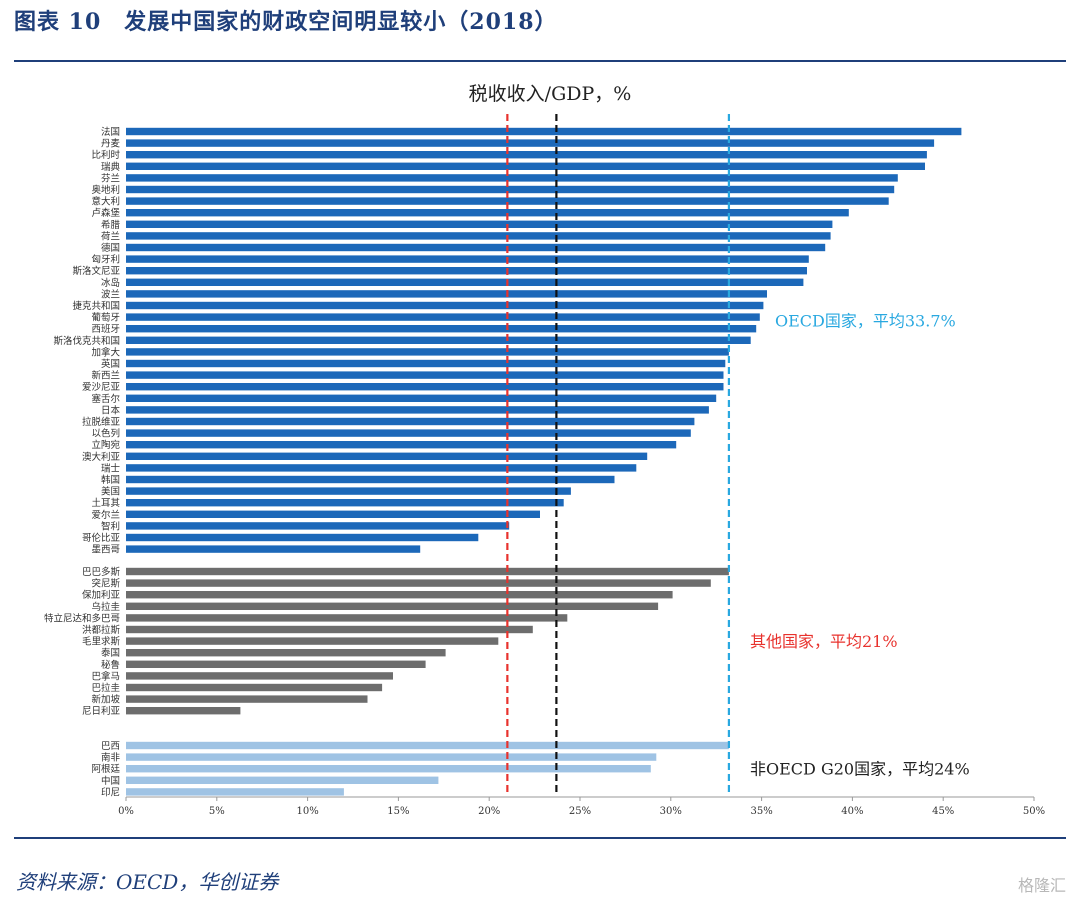 The width and height of the screenshot is (1080, 910). Describe the element at coordinates (111, 225) in the screenshot. I see `category-label: 希腊` at that location.